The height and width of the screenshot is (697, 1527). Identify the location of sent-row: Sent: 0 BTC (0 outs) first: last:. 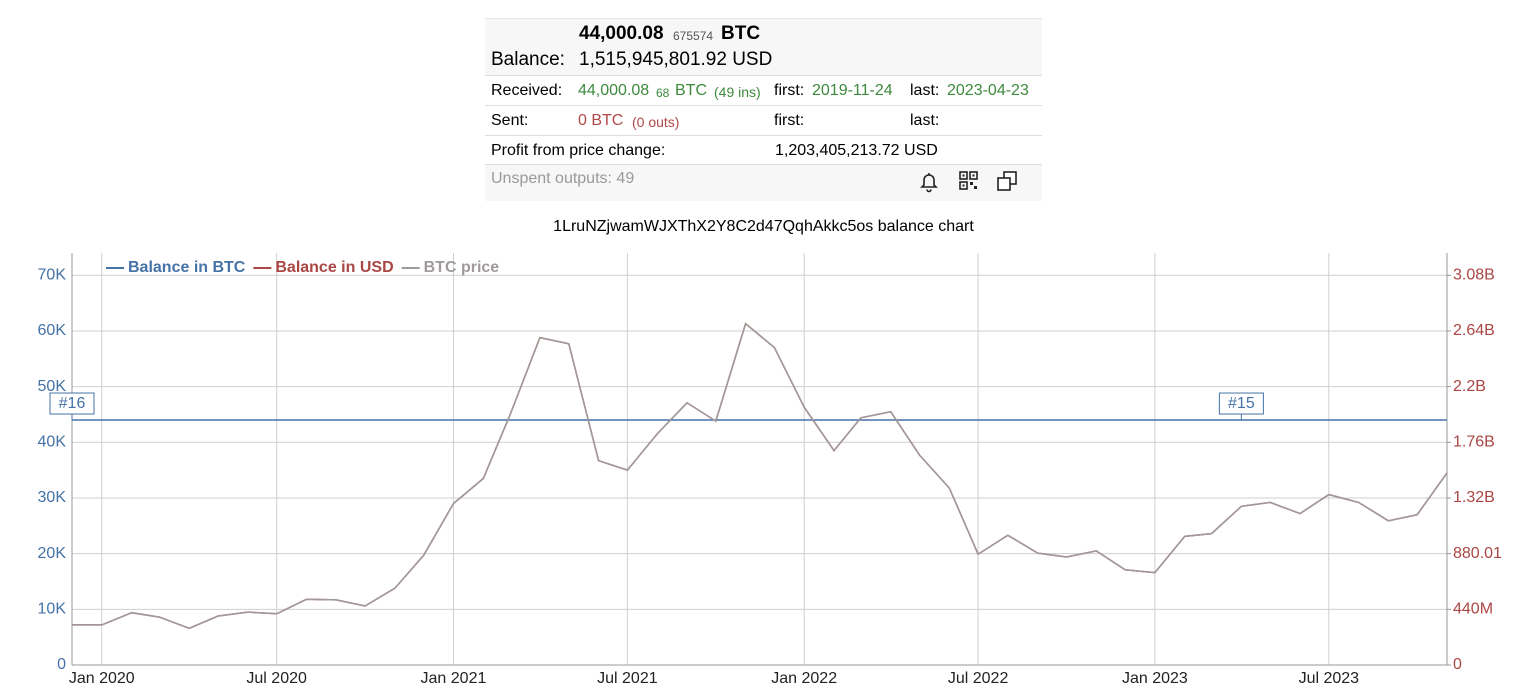
(763, 120).